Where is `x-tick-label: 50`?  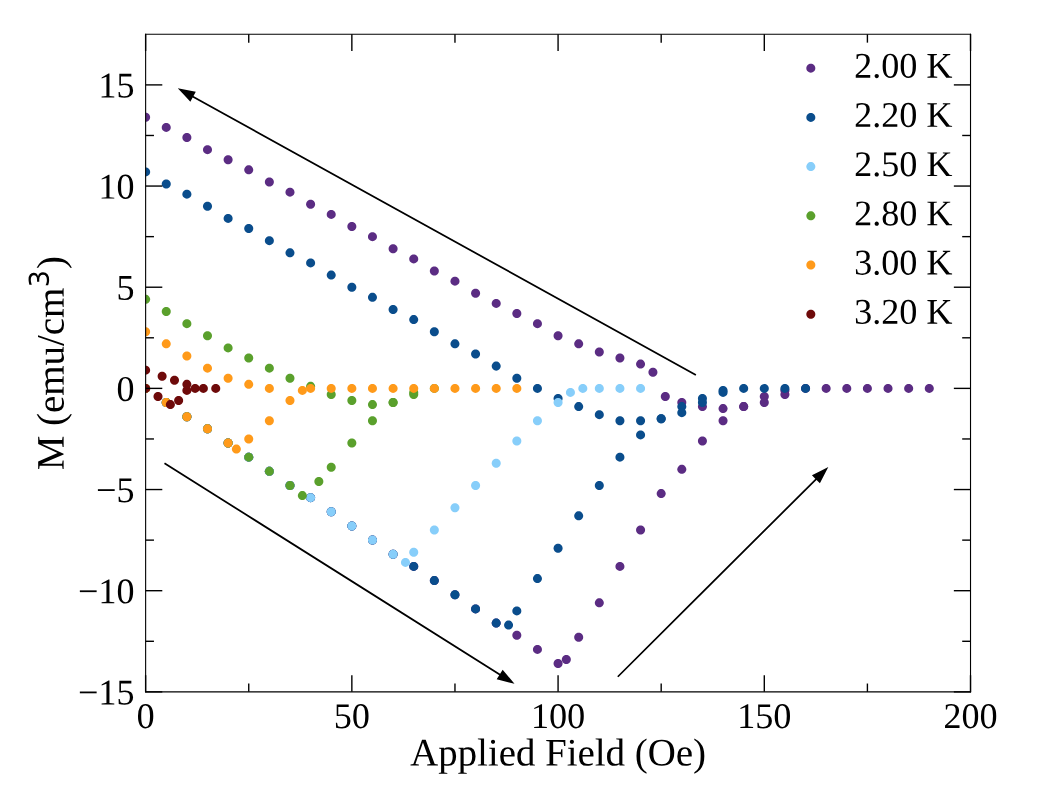 x-tick-label: 50 is located at coordinates (352, 716).